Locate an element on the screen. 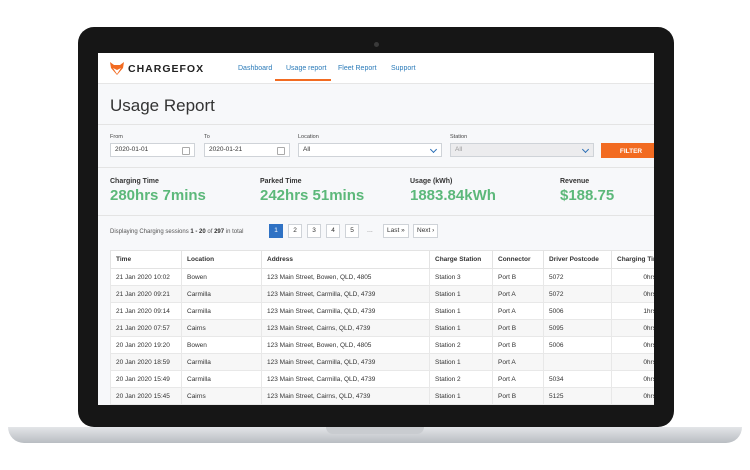  laptop-base is located at coordinates (375, 435).